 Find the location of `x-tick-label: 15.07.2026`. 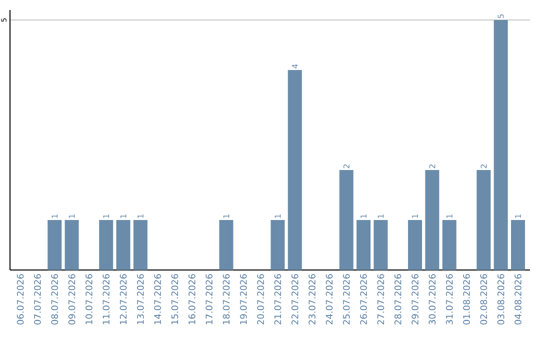

x-tick-label: 15.07.2026 is located at coordinates (174, 299).